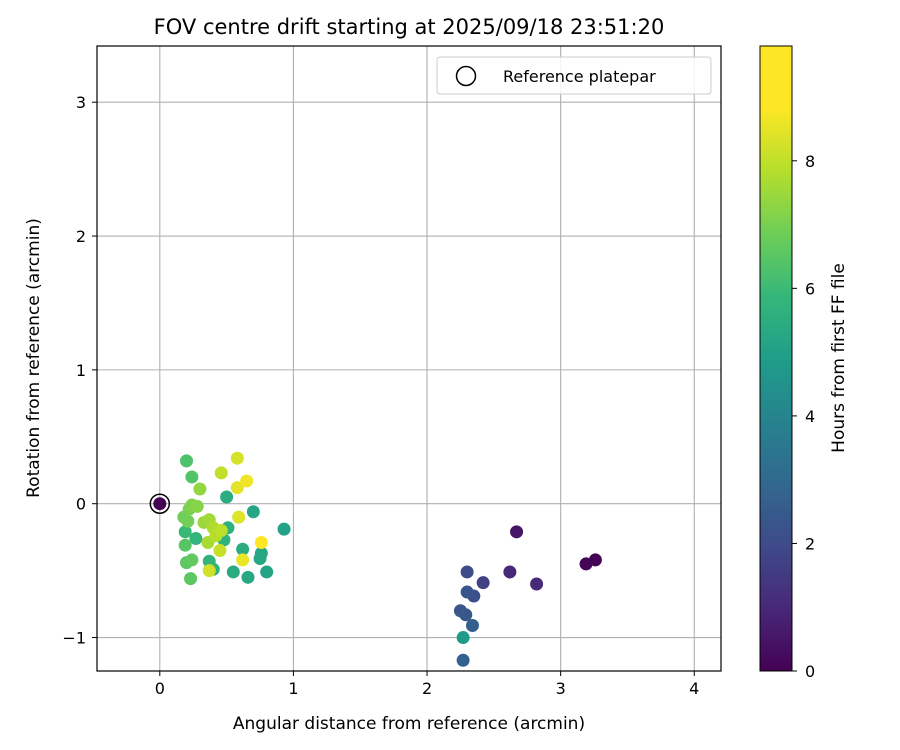  What do you see at coordinates (81, 504) in the screenshot?
I see `y-tick-label: 0` at bounding box center [81, 504].